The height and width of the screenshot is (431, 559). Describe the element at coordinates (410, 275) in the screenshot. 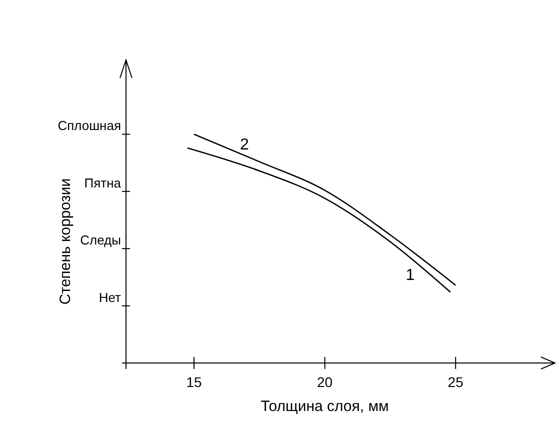

I see `series-label: 1` at that location.